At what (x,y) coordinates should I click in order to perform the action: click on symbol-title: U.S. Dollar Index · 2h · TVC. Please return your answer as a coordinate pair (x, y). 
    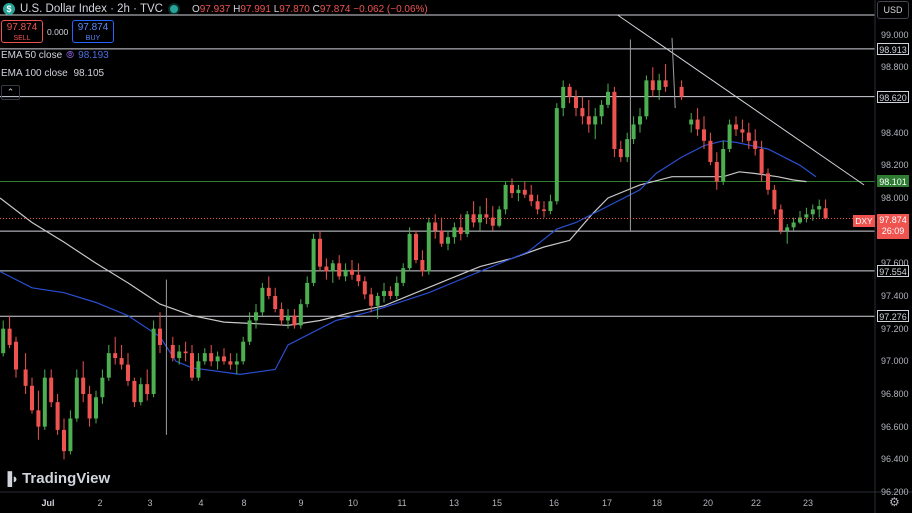
    Looking at the image, I should click on (91, 9).